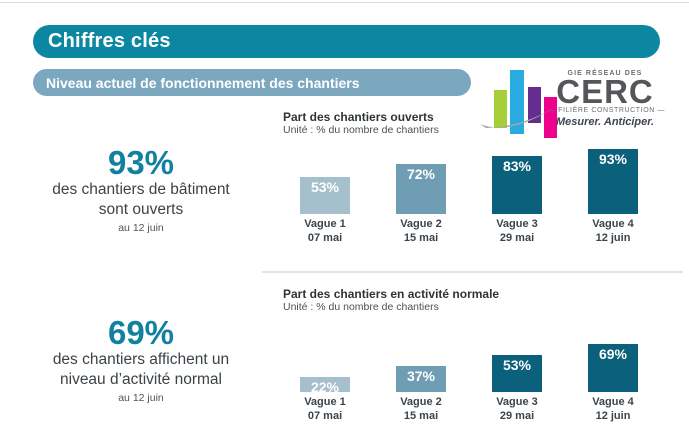 The height and width of the screenshot is (448, 689). Describe the element at coordinates (534, 105) in the screenshot. I see `logo-purple-bar-icon` at that location.